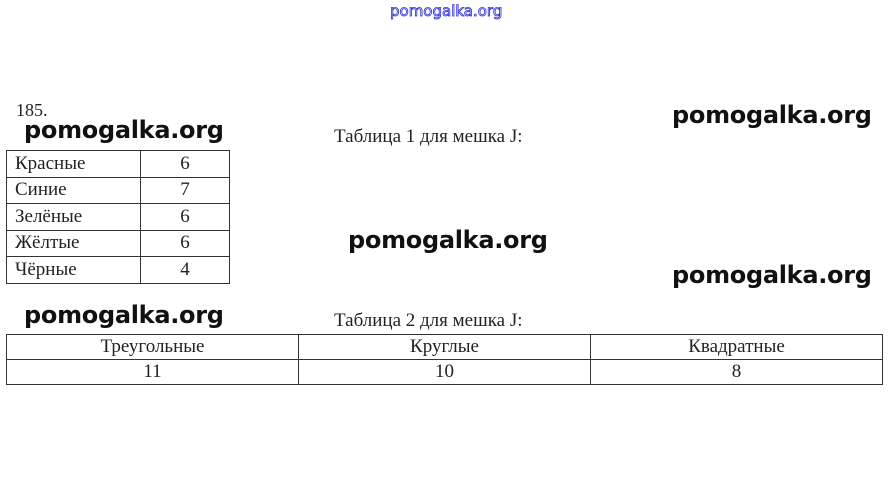 Image resolution: width=892 pixels, height=481 pixels. I want to click on color-label: Жёлтые, so click(73, 243).